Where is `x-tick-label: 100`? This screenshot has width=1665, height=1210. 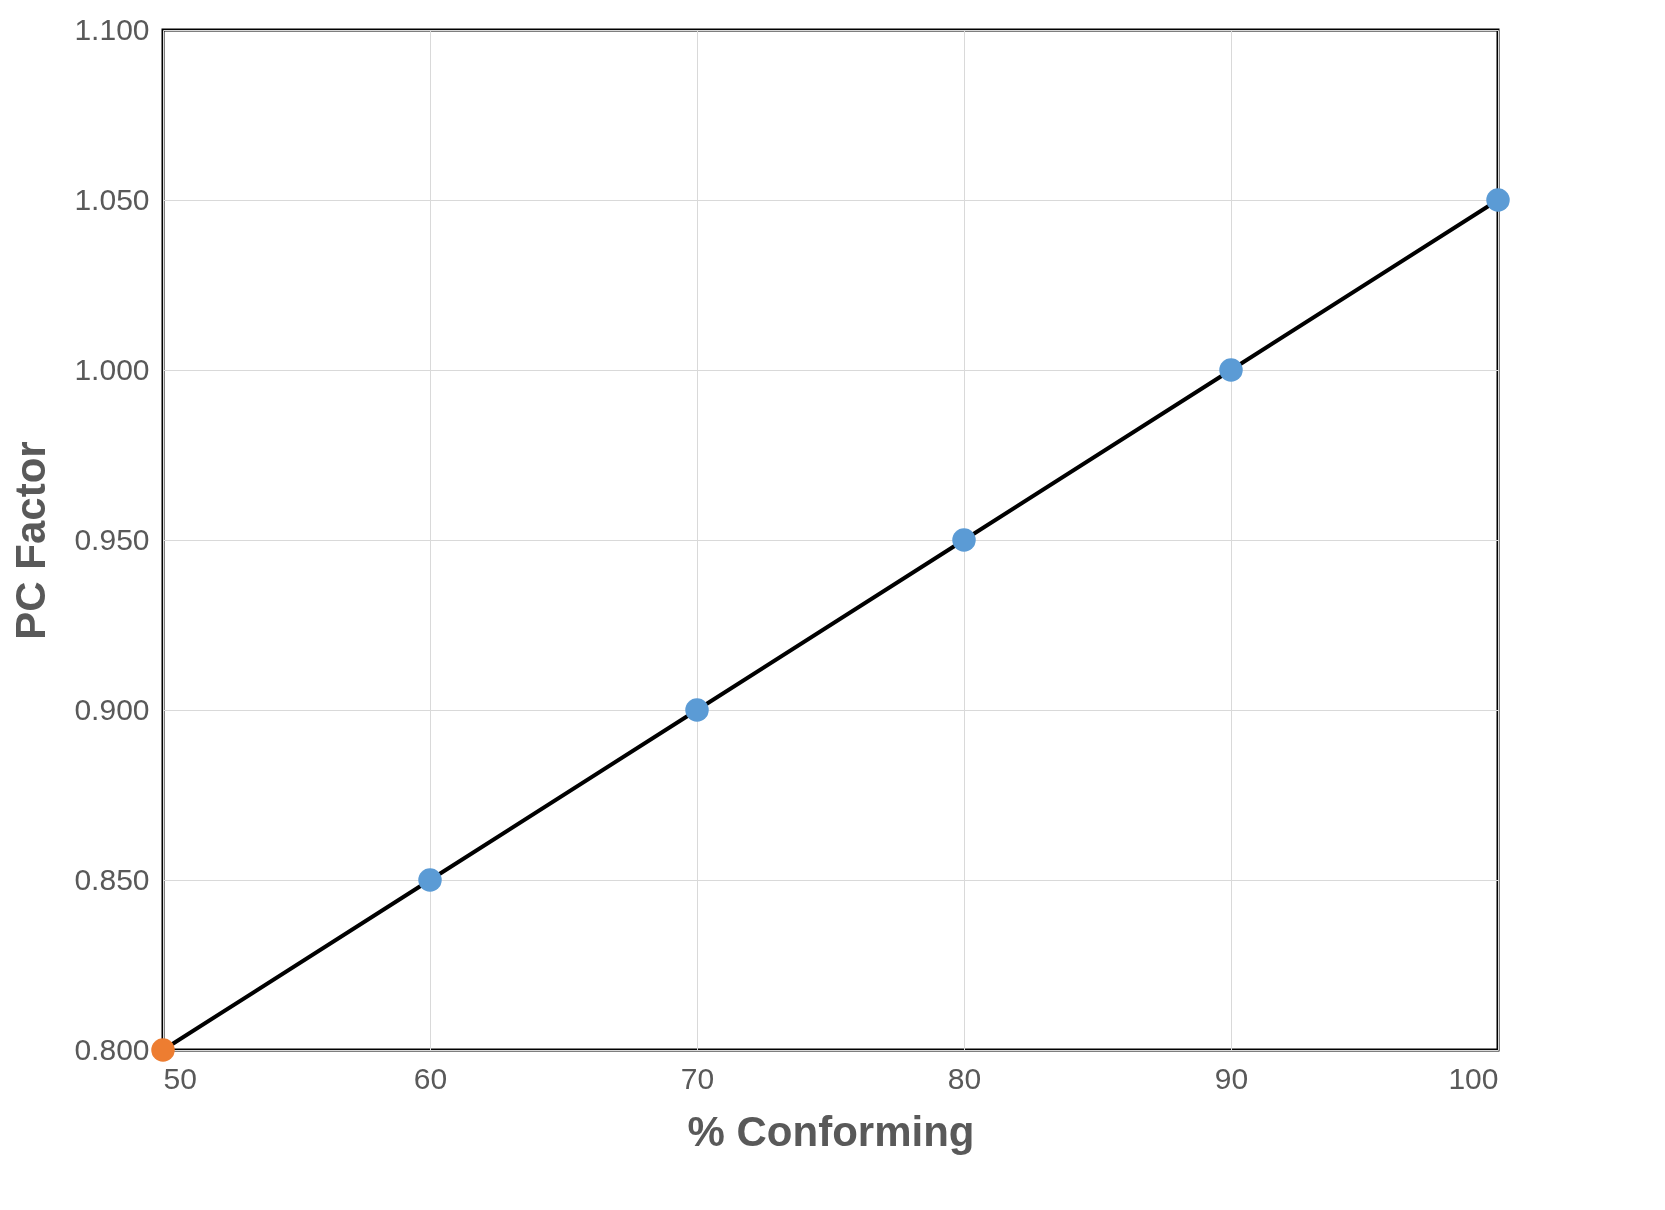
x-tick-label: 100 is located at coordinates (1473, 1078).